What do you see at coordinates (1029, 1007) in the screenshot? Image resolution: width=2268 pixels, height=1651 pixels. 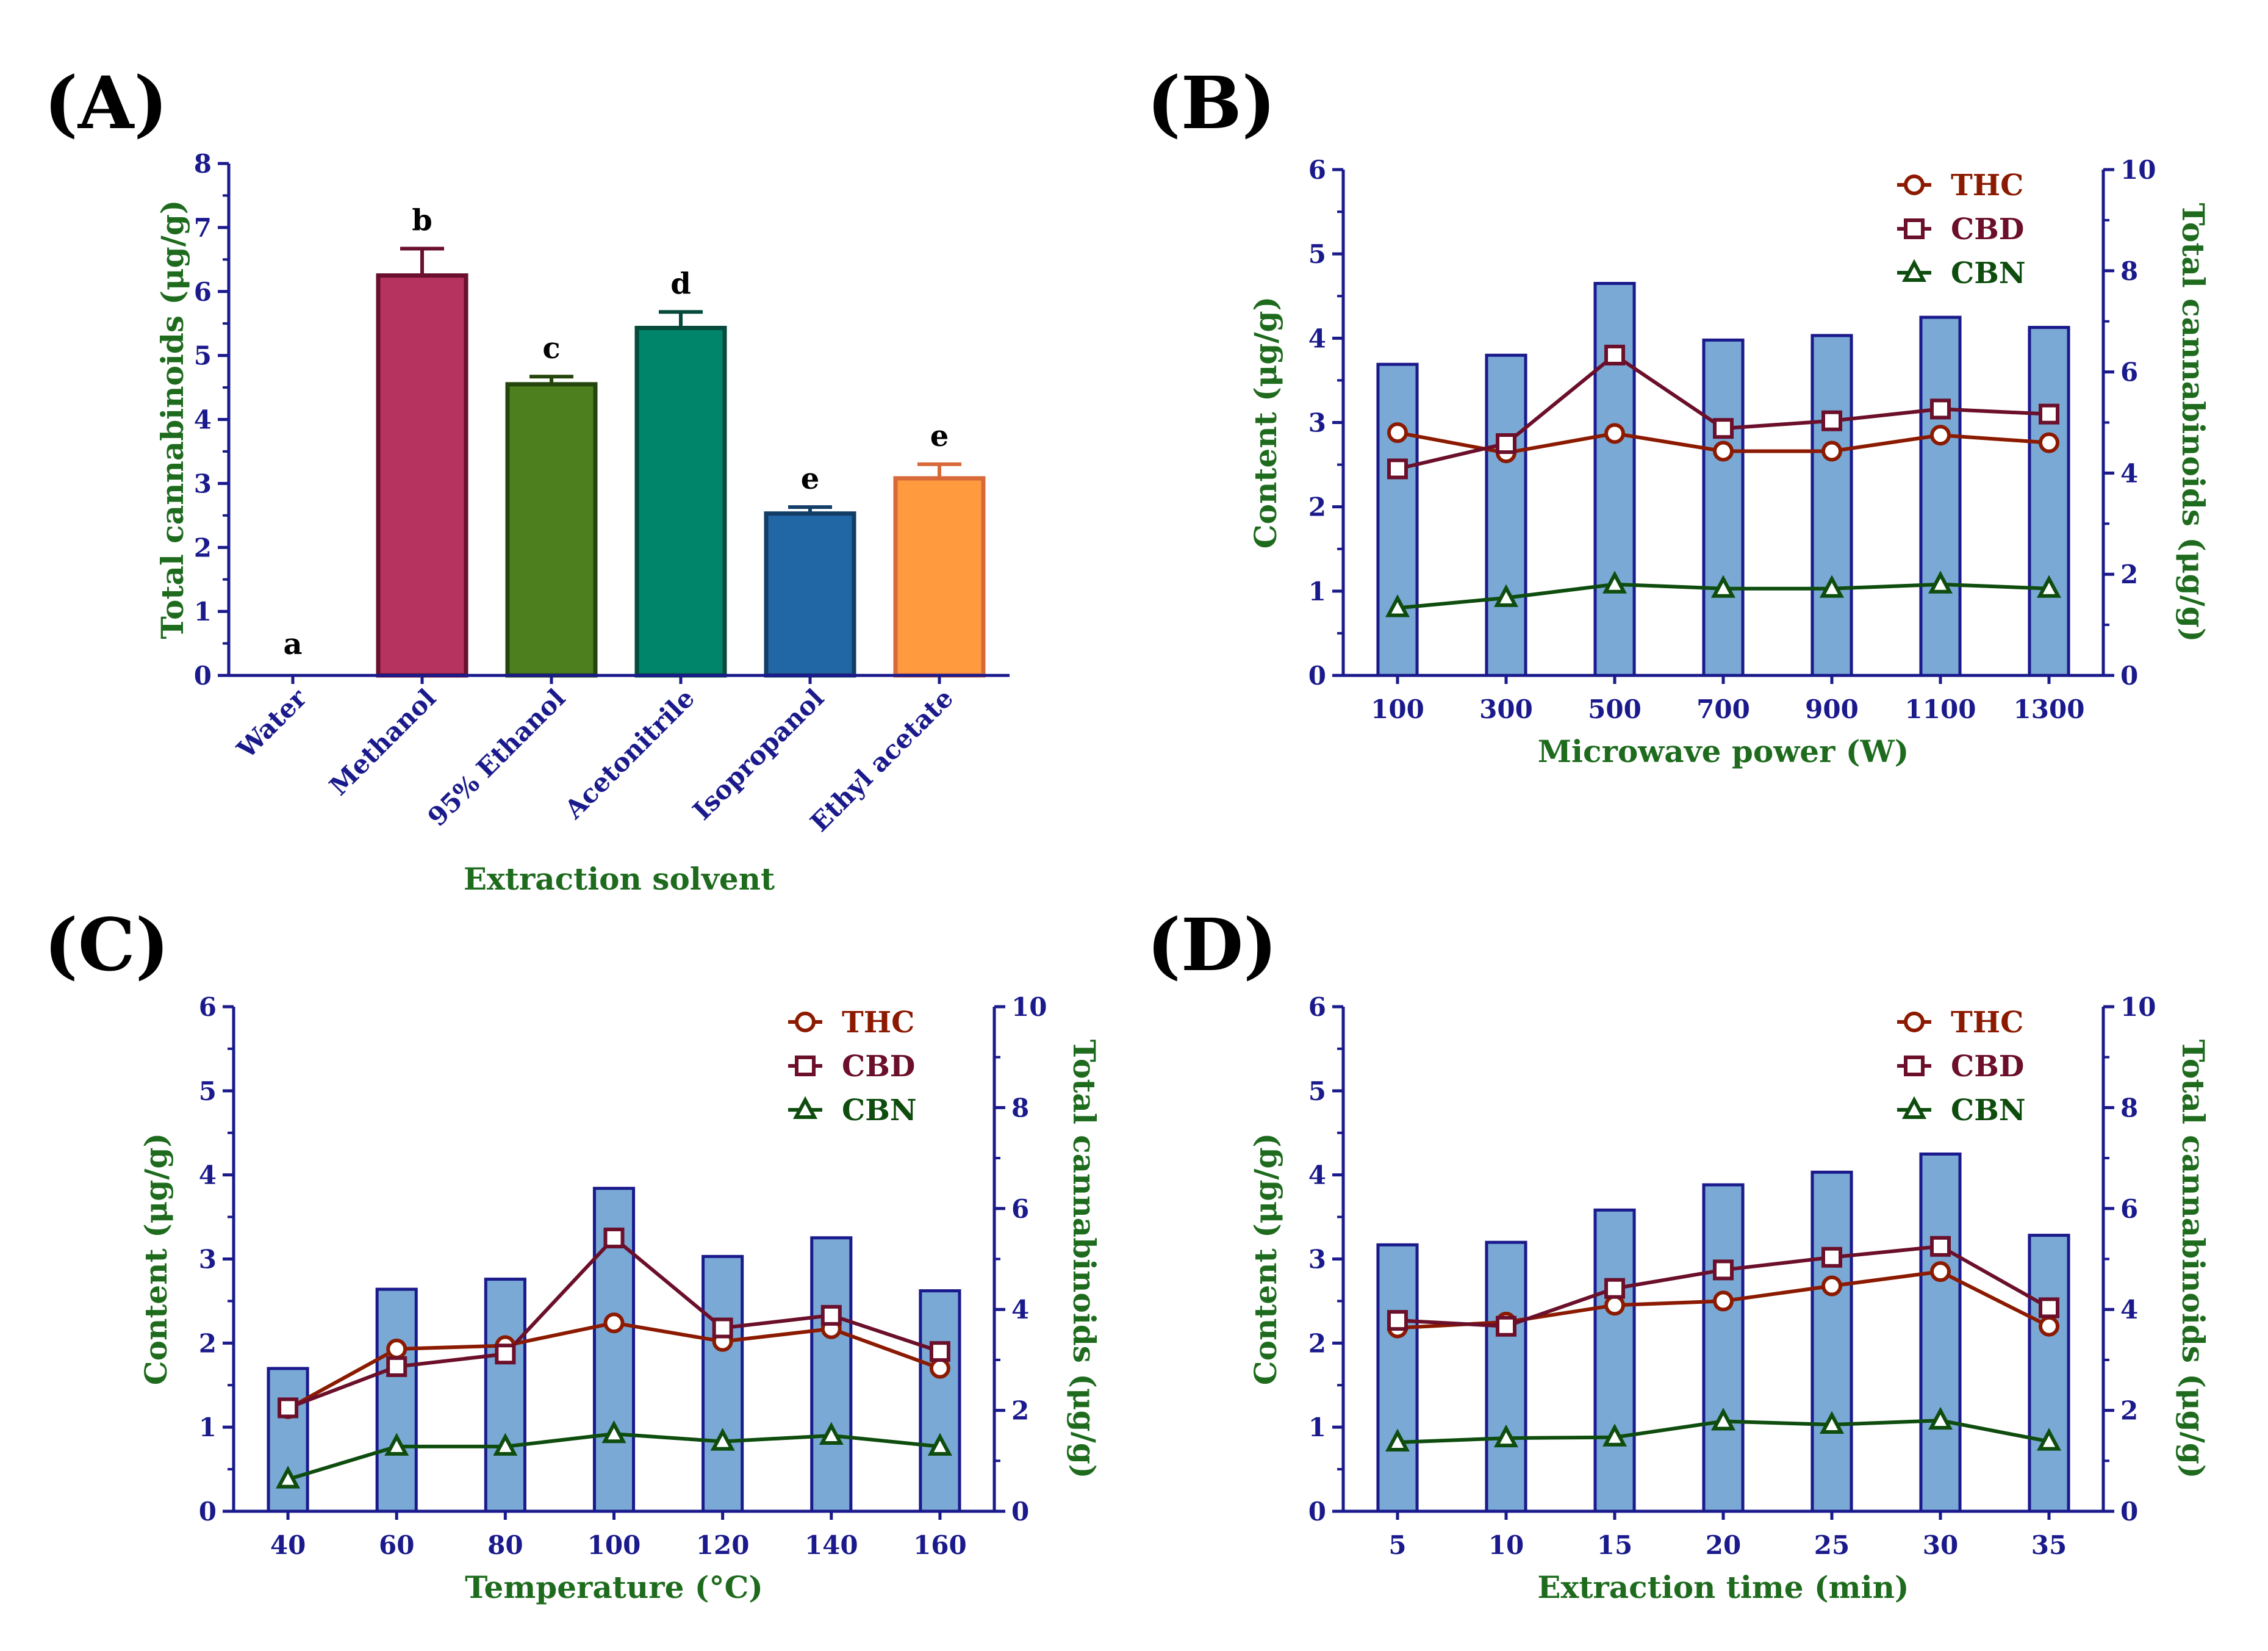 I see `y-tick-label-right: 10` at bounding box center [1029, 1007].